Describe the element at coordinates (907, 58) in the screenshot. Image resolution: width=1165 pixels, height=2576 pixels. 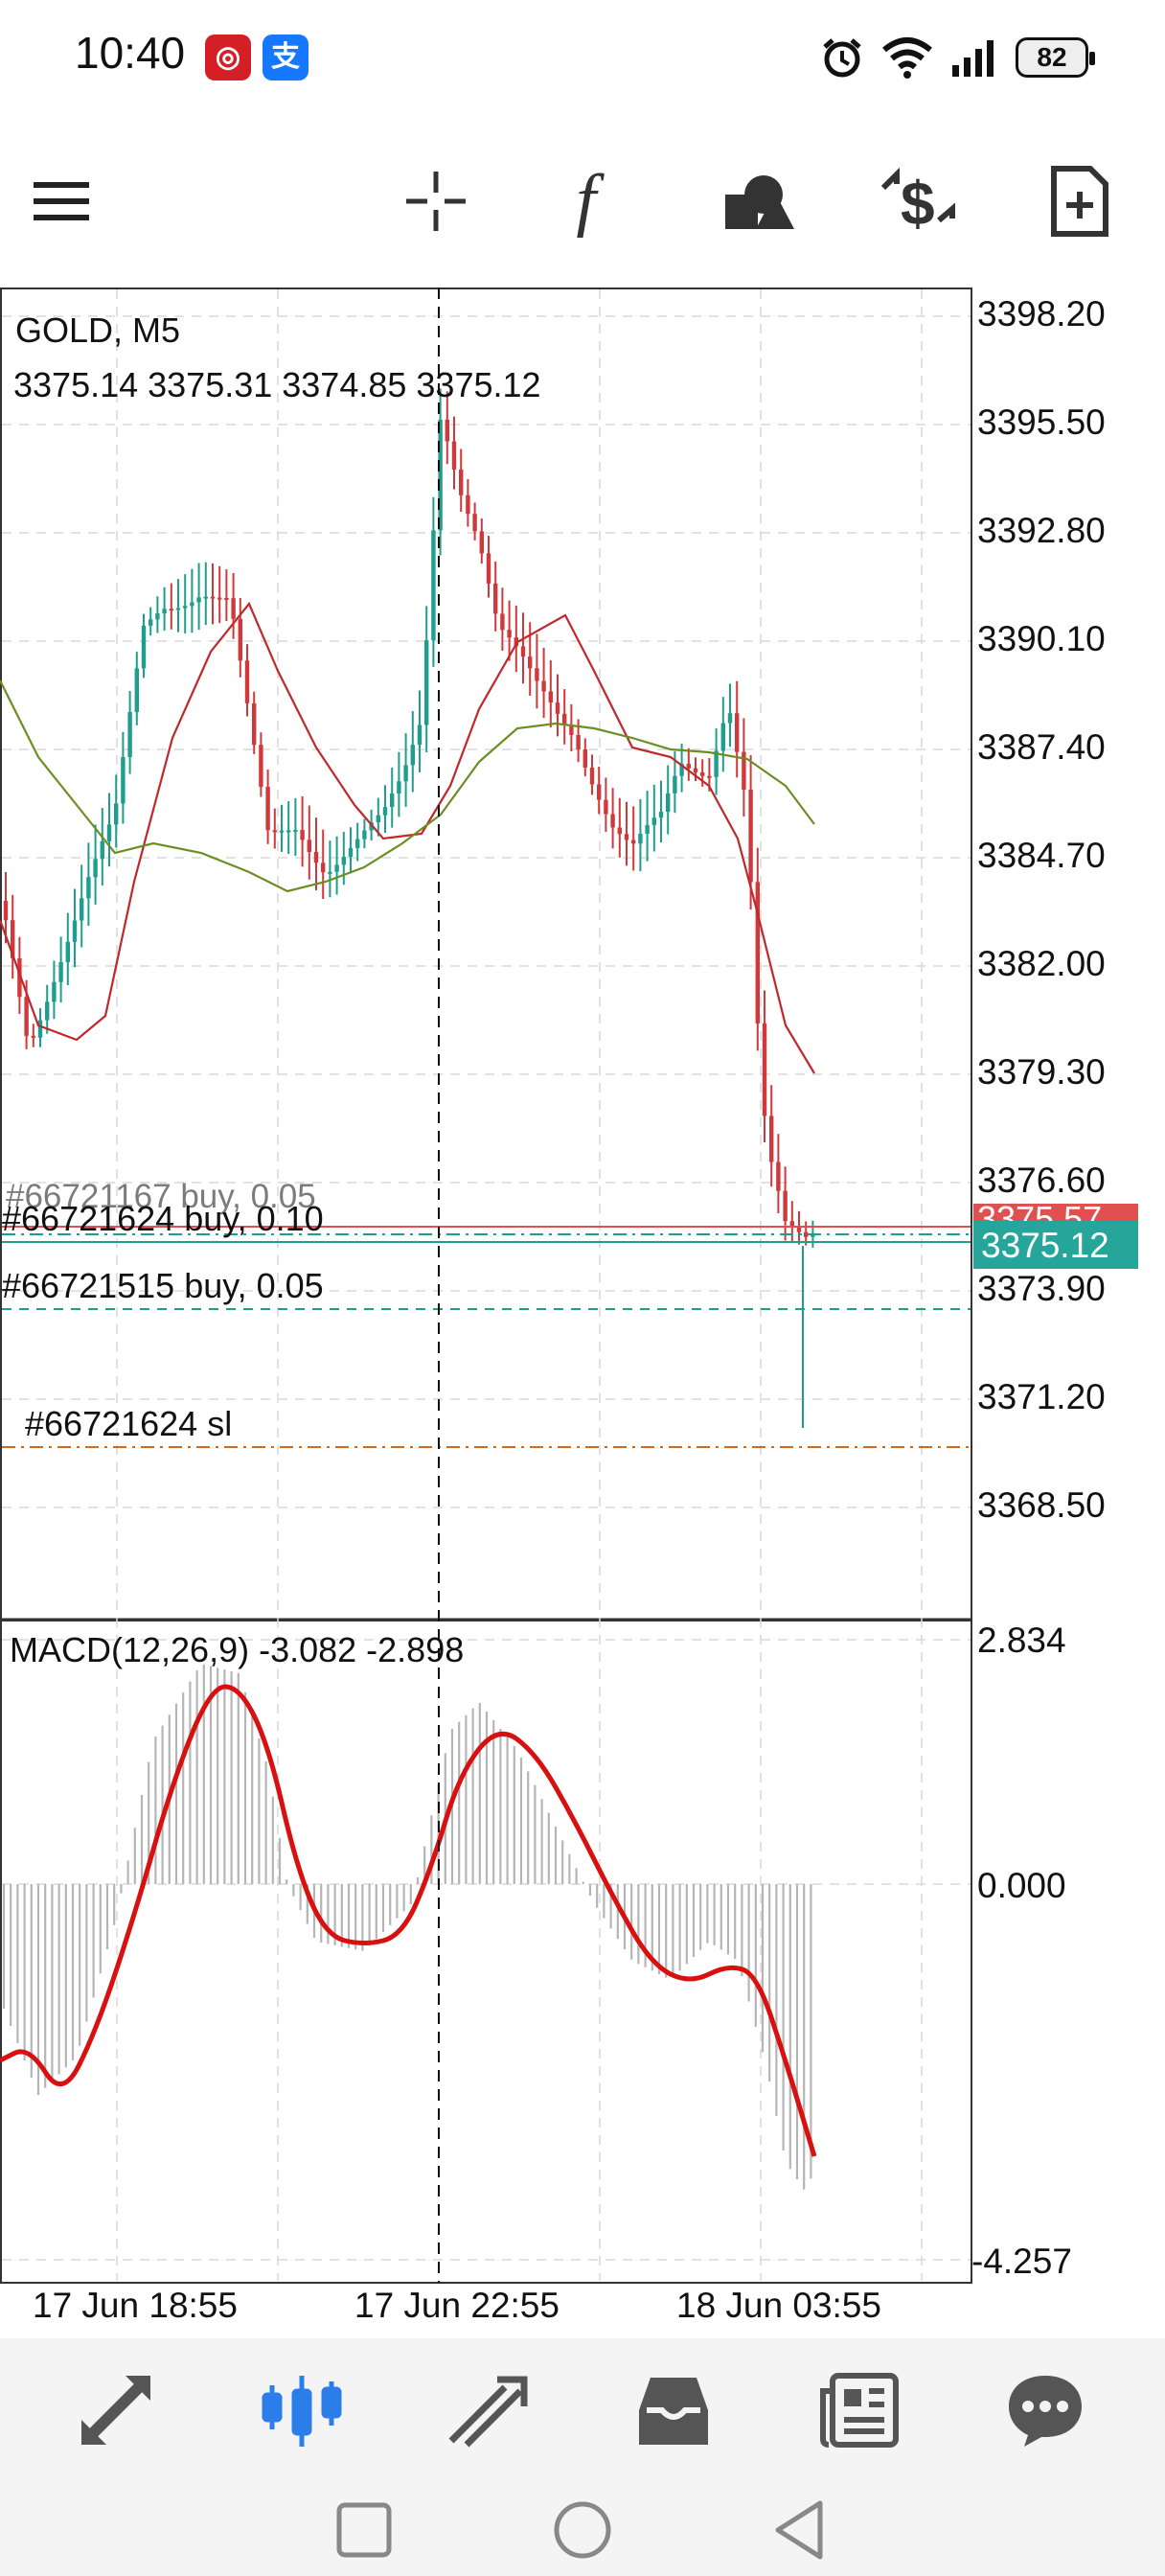
I see `wifi-icon` at that location.